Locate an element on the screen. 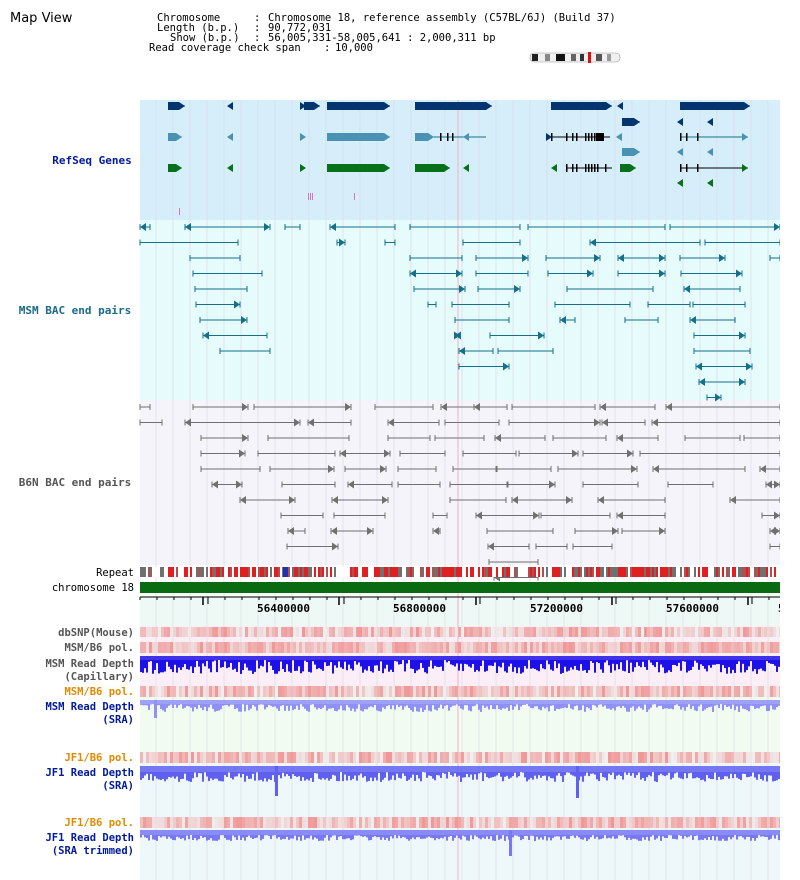 The height and width of the screenshot is (880, 800). gene-exon-block is located at coordinates (625, 168).